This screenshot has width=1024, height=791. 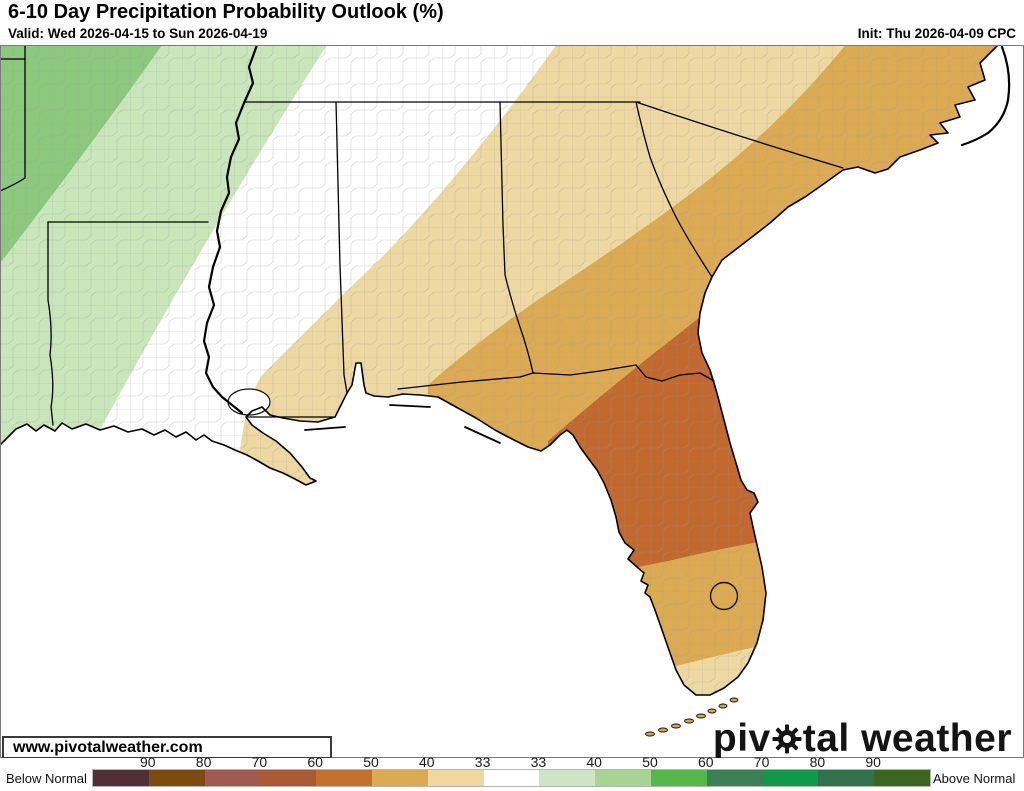 What do you see at coordinates (230, 230) in the screenshot?
I see `mississippi-river` at bounding box center [230, 230].